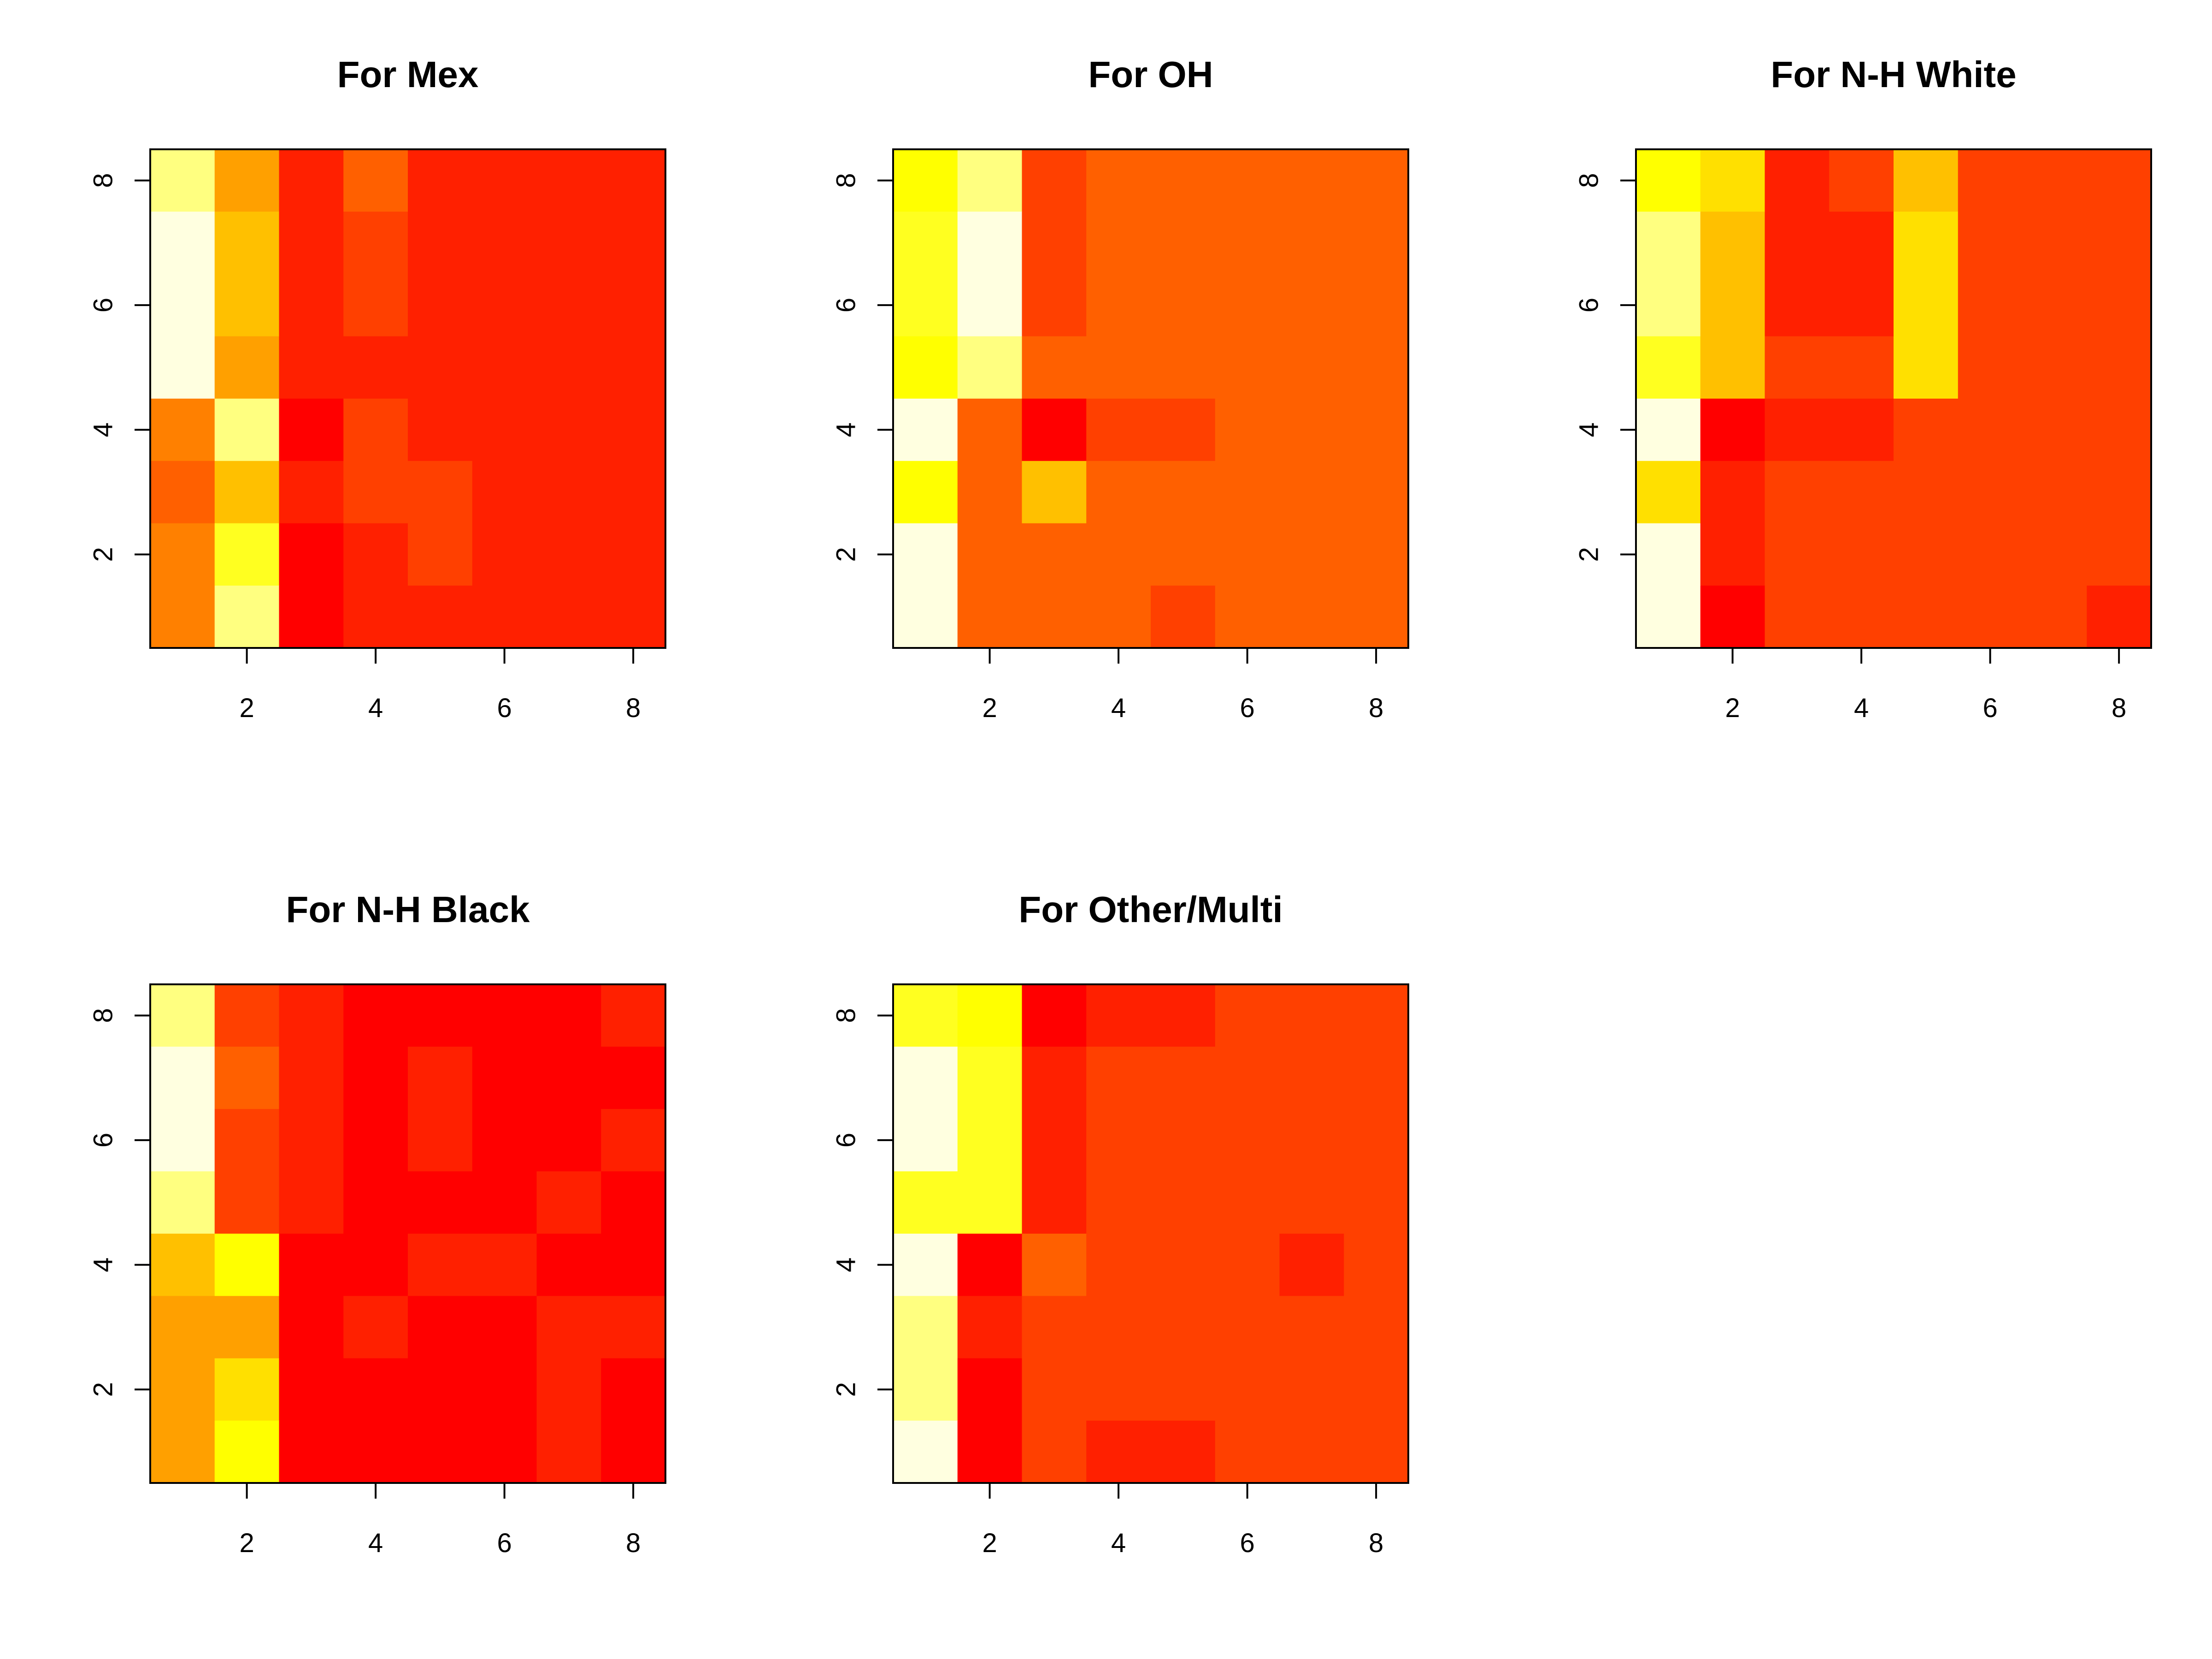 The height and width of the screenshot is (1659, 2212). I want to click on heatmap-panel: For N-H White 2 4 6 8 2 4 6 8, so click(1863, 388).